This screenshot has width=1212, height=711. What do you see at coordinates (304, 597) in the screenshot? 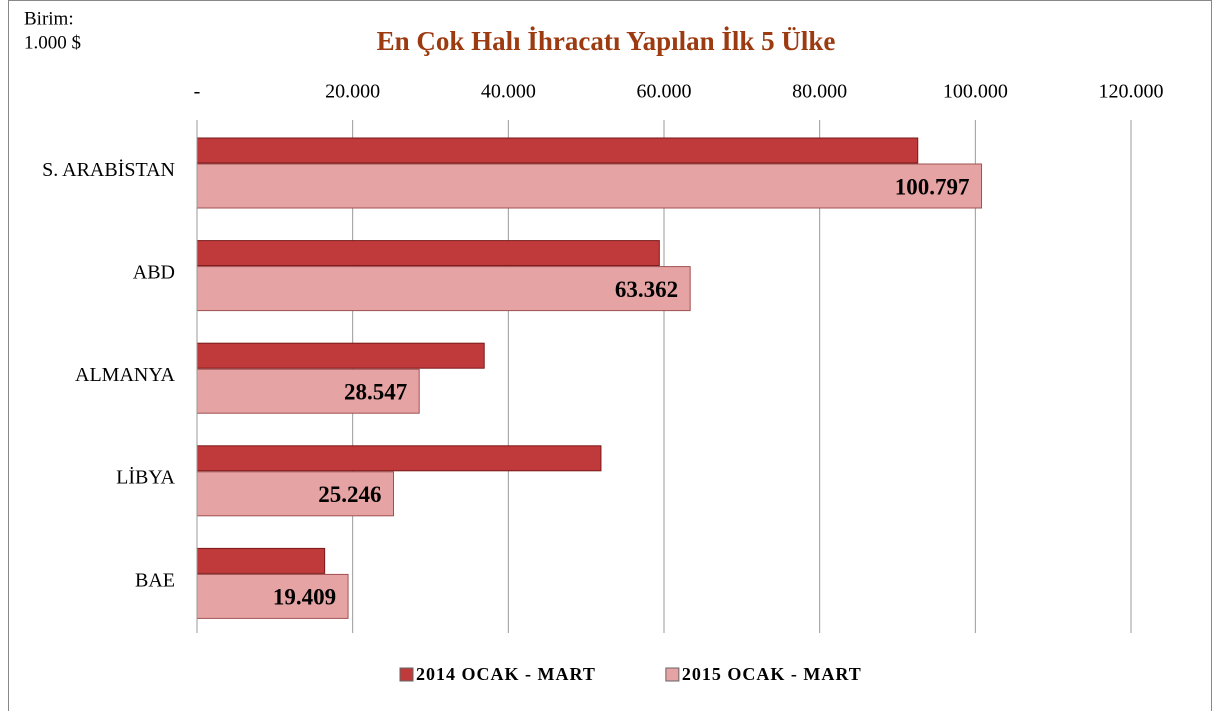
I see `data-label: 19.409` at bounding box center [304, 597].